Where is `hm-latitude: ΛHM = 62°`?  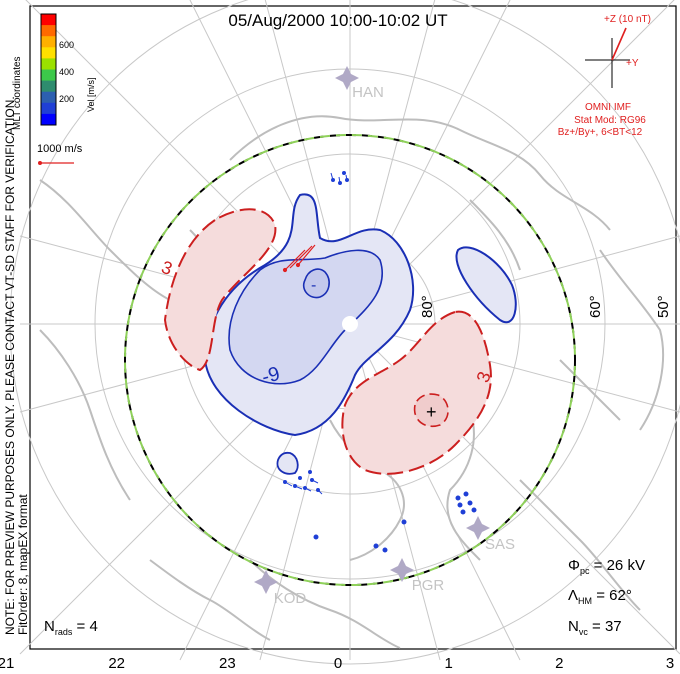 hm-latitude: ΛHM = 62° is located at coordinates (600, 596).